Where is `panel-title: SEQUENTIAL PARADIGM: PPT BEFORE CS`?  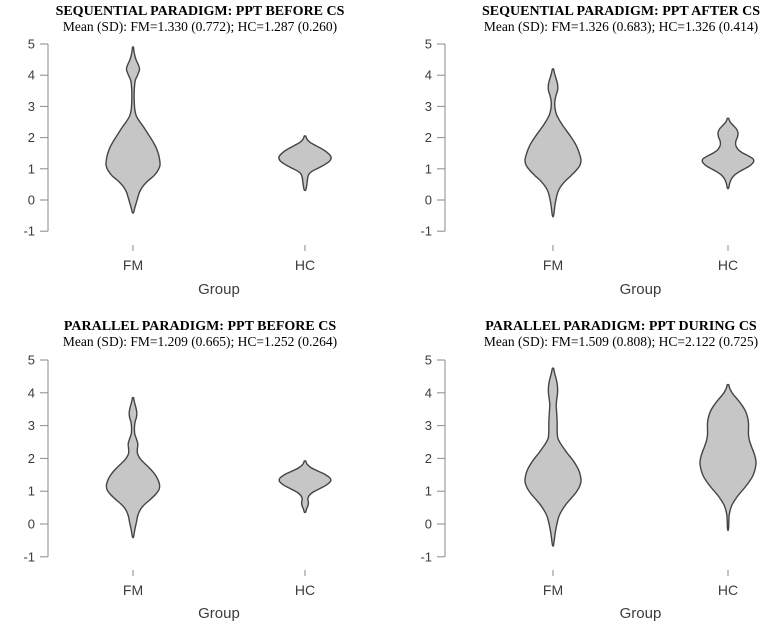 panel-title: SEQUENTIAL PARADIGM: PPT BEFORE CS is located at coordinates (200, 11).